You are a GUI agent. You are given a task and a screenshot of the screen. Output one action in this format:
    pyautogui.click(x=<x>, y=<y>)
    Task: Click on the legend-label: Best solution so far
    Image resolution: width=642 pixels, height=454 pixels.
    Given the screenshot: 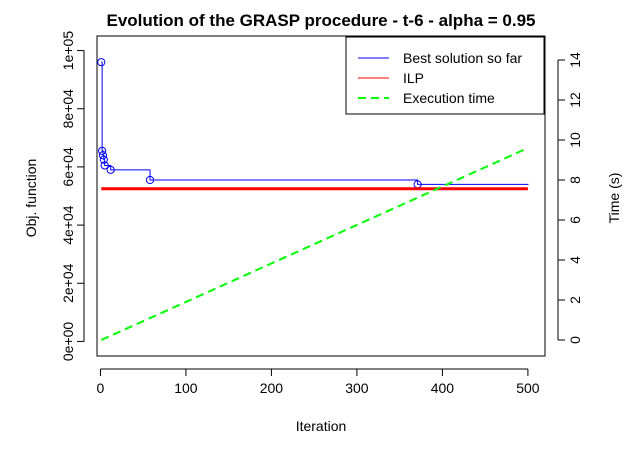 What is the action you would take?
    pyautogui.click(x=462, y=58)
    